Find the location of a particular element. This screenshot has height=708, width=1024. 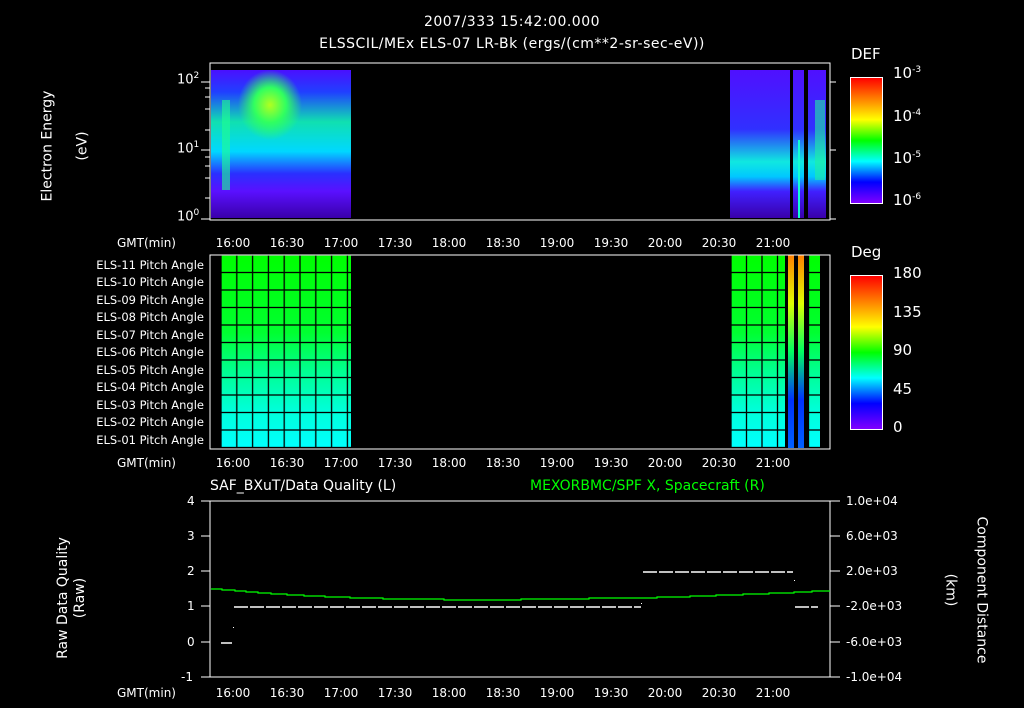

ytick-right: -6.0e+03 is located at coordinates (874, 642).